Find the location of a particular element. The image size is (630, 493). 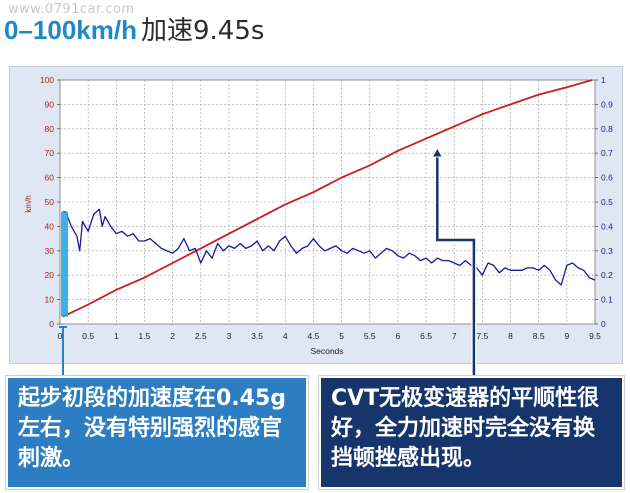

initial-accel-highlight is located at coordinates (64, 264).